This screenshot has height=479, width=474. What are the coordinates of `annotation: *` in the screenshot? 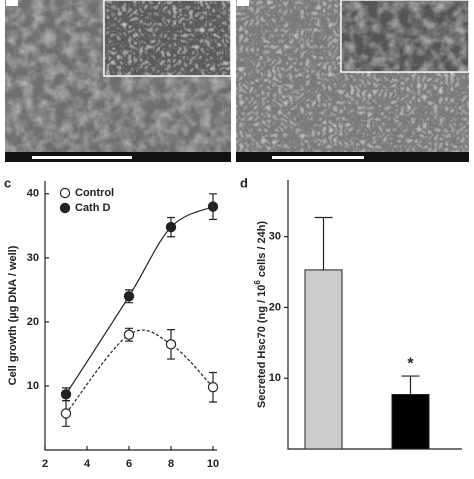 It's located at (410, 363).